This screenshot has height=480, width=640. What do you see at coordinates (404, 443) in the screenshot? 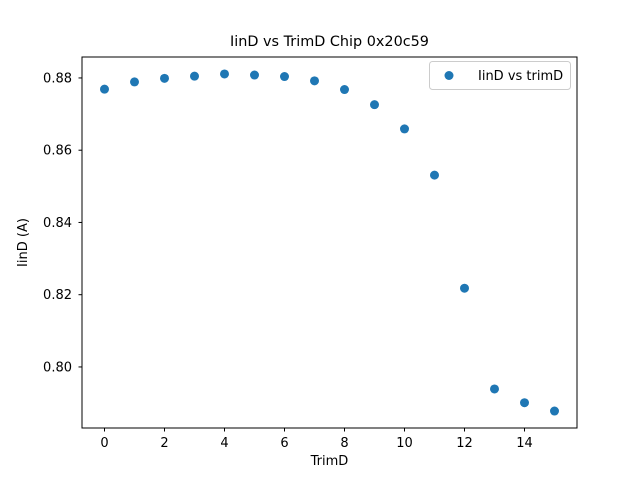
I see `x-tick-label: 10` at bounding box center [404, 443].